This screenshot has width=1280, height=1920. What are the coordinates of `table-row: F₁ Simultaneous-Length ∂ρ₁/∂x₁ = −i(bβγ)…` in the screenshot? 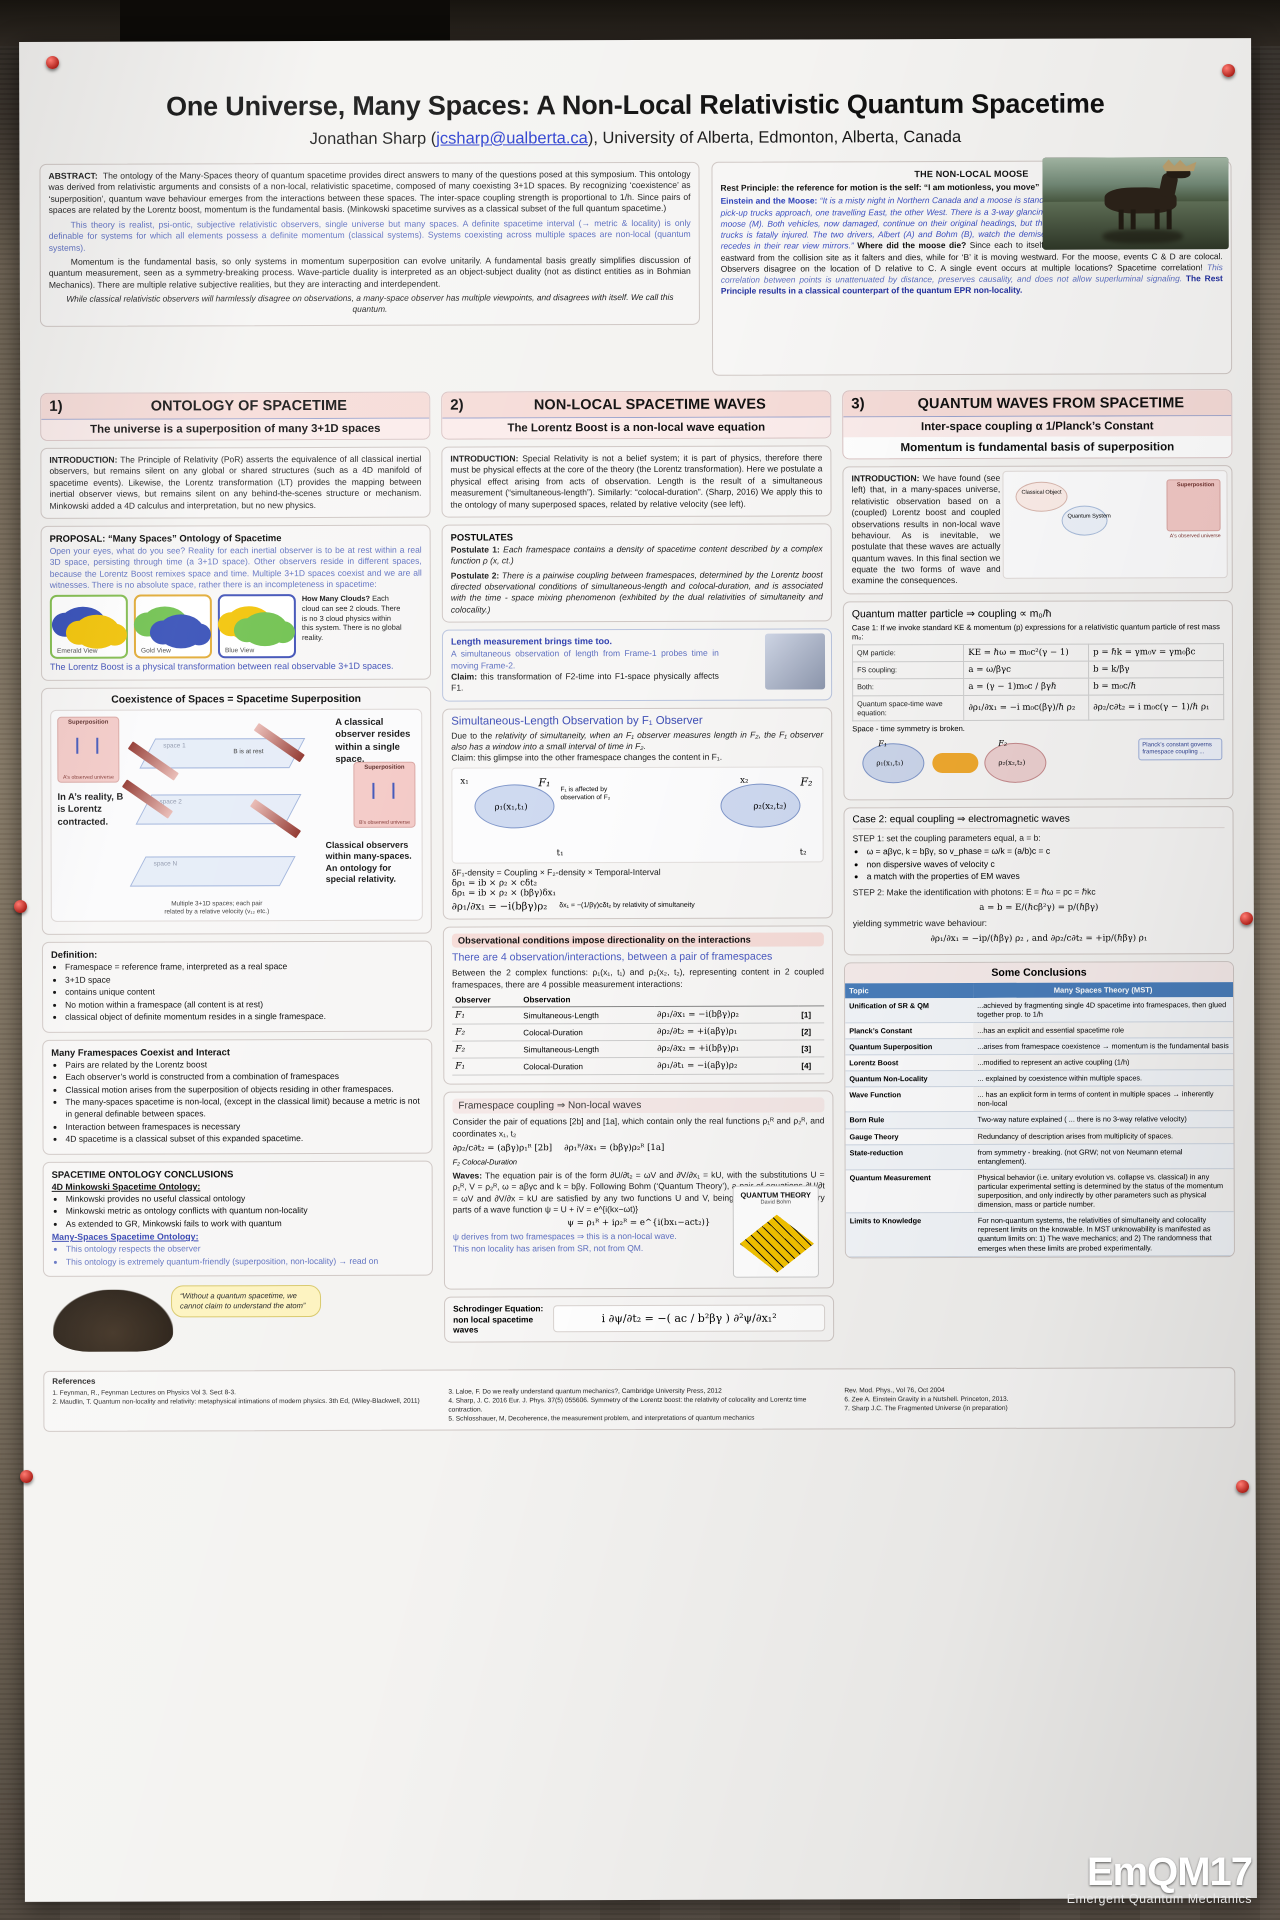 It's located at (638, 1015).